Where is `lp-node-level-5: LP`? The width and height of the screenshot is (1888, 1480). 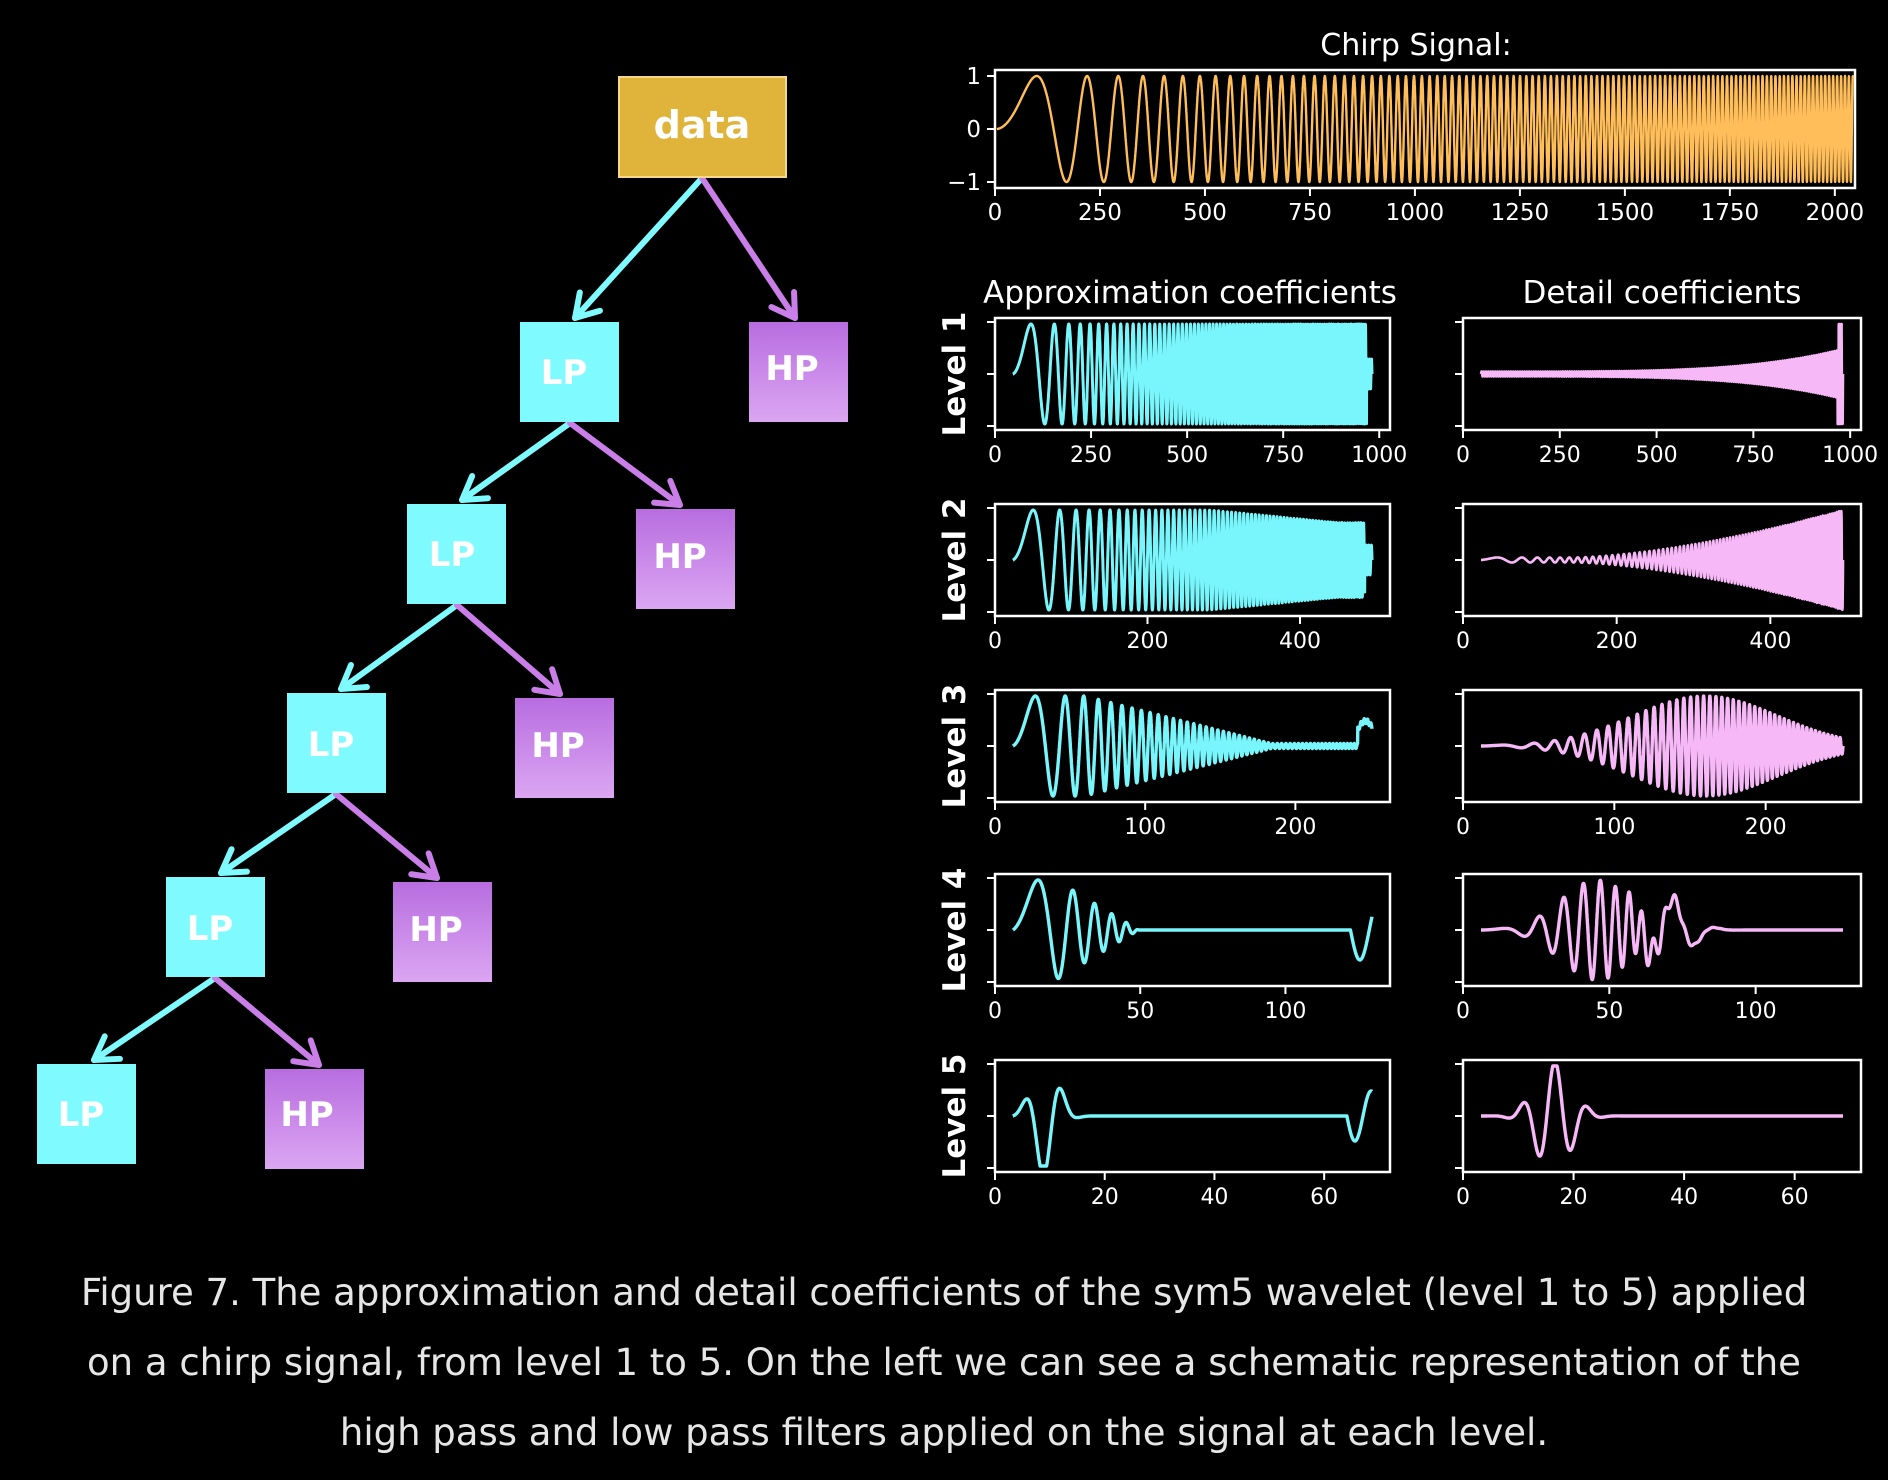
lp-node-level-5: LP is located at coordinates (86, 1114).